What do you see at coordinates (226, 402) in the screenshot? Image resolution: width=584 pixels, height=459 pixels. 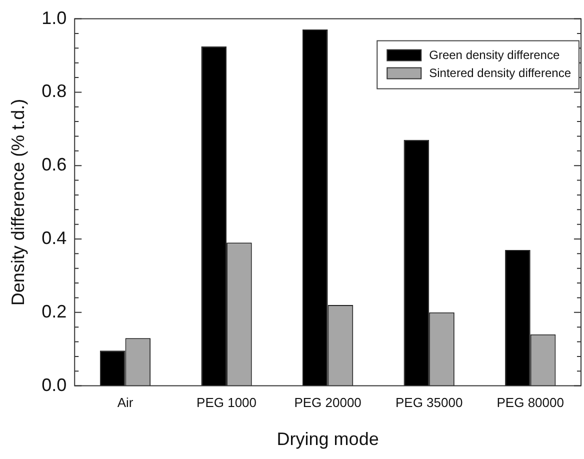 I see `x-tick-label: PEG 1000` at bounding box center [226, 402].